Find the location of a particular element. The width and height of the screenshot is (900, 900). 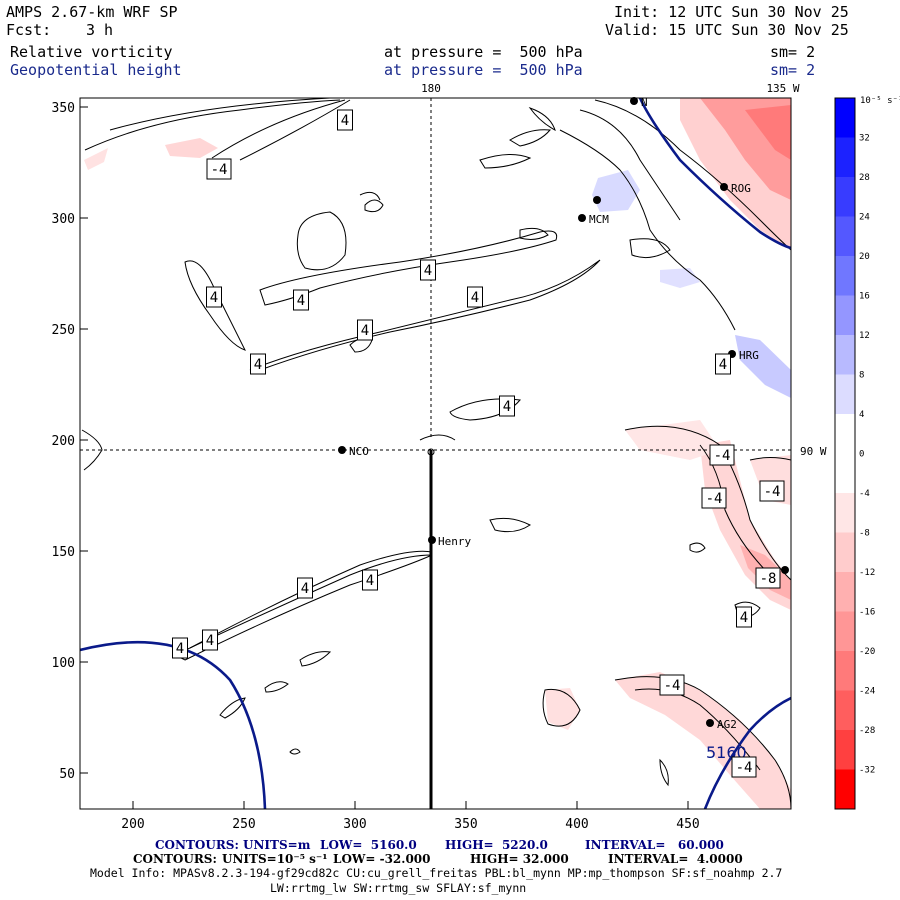

y-tick-label: 350 is located at coordinates (63, 108).